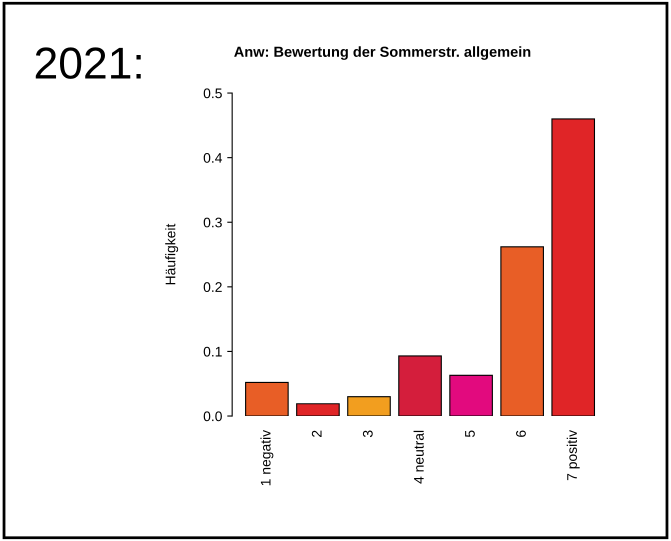 This screenshot has width=671, height=541. Describe the element at coordinates (171, 254) in the screenshot. I see `y-axis-title: Häufigkeit` at that location.